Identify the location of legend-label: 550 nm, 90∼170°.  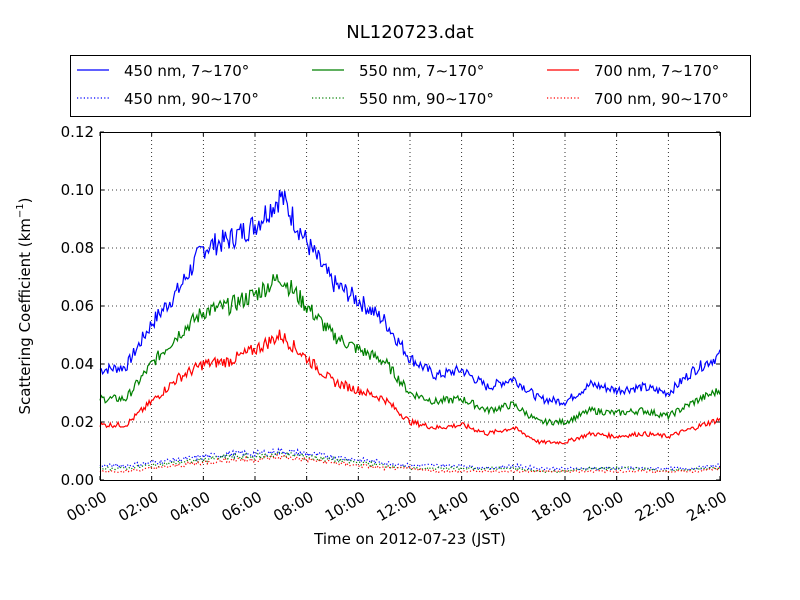
(426, 99).